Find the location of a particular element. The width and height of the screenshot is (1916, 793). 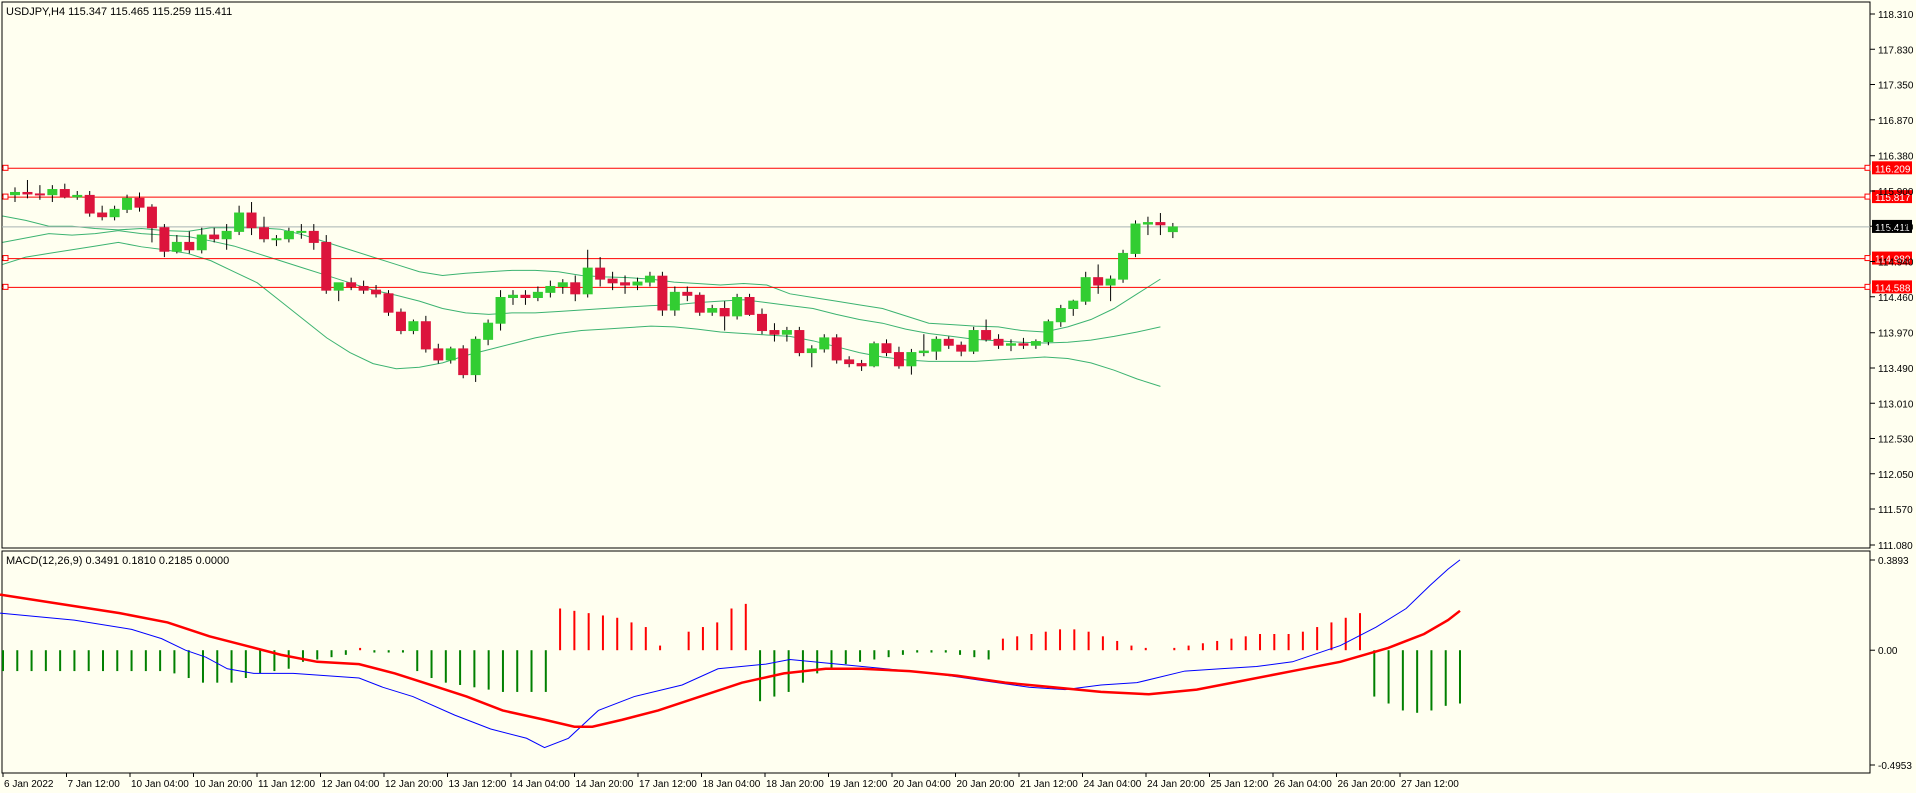

time-tick-label: 26 Jan 20:00 is located at coordinates (1367, 784).